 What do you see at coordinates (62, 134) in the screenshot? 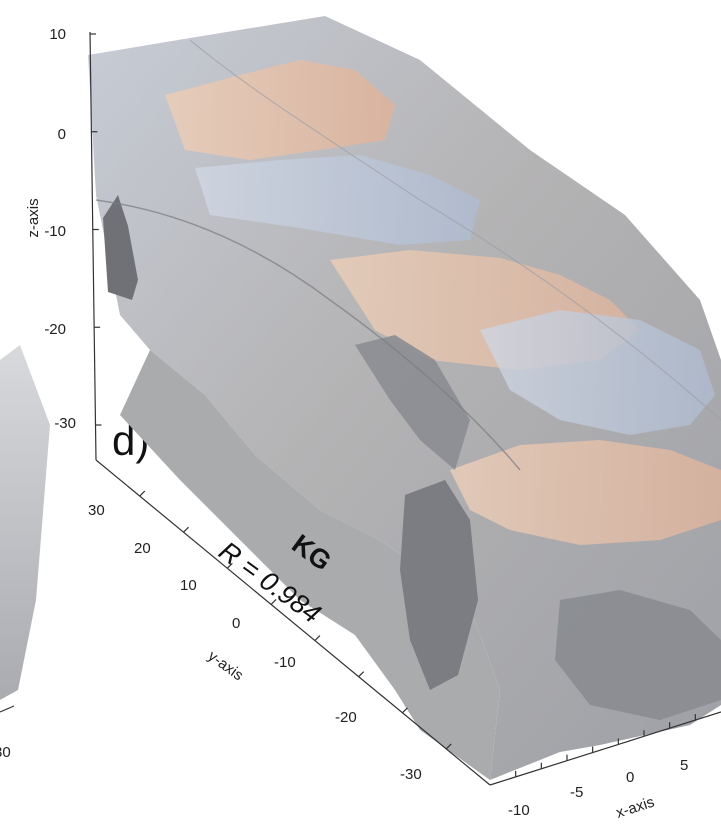
I see `z-tick-label: 0` at bounding box center [62, 134].